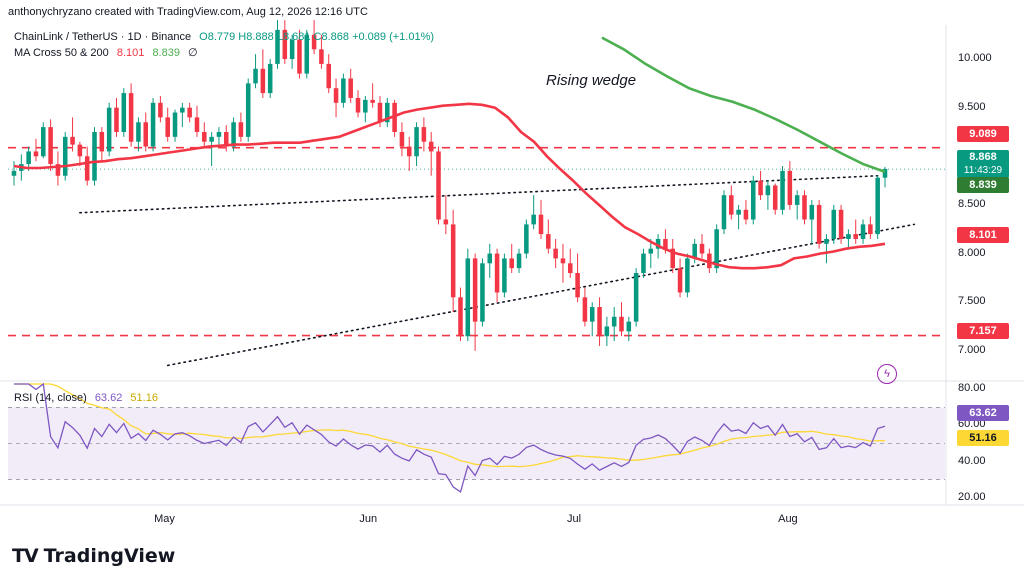 This screenshot has width=1024, height=581. Describe the element at coordinates (983, 157) in the screenshot. I see `last-price: 8.868` at that location.